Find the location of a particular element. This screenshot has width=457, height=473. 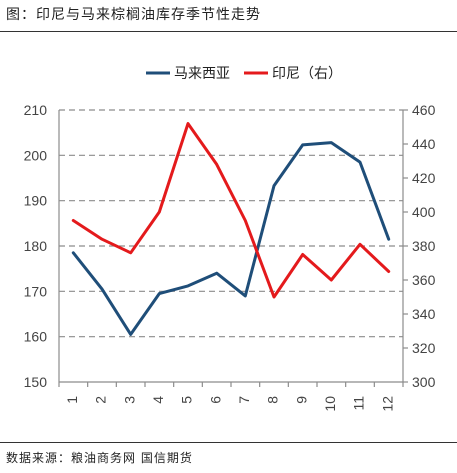

x-tick-label: 8 is located at coordinates (273, 400).